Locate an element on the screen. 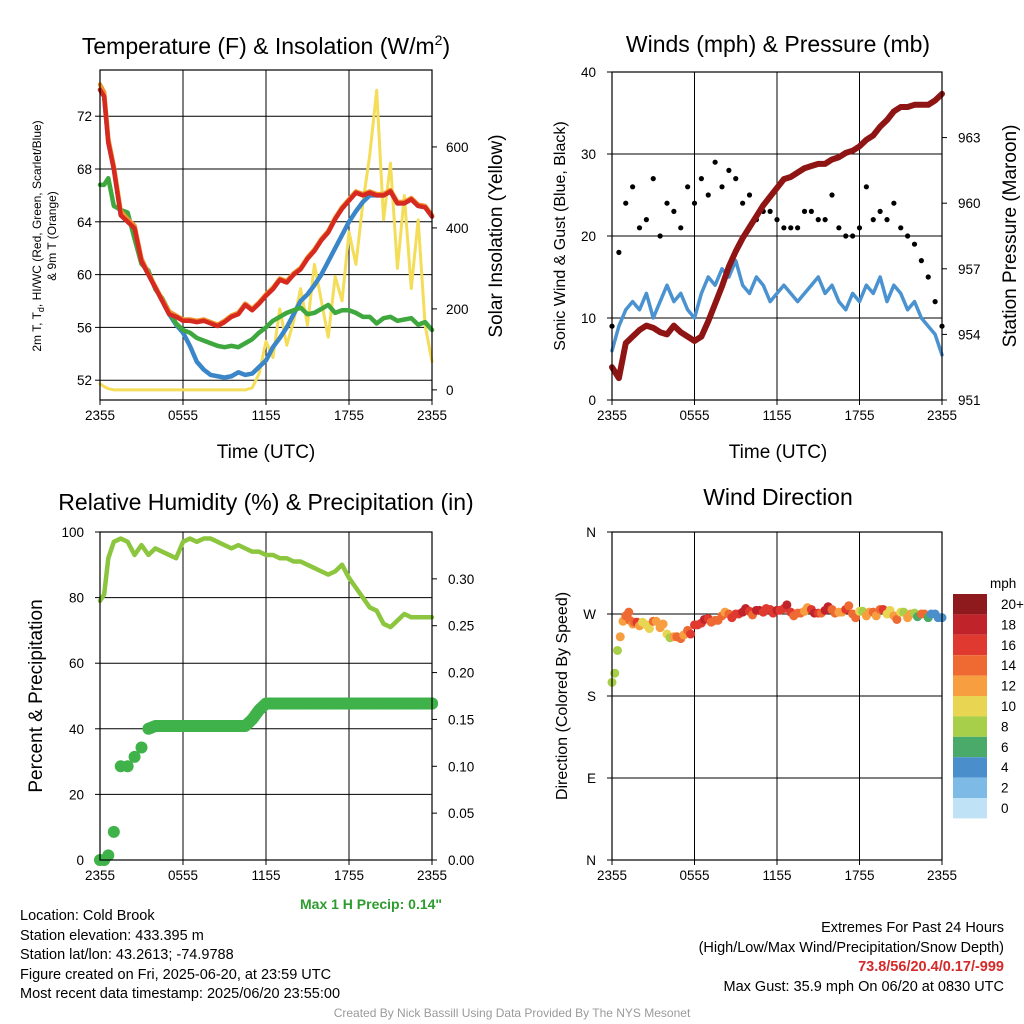 Image resolution: width=1024 pixels, height=1024 pixels. colorbar-label: 12 is located at coordinates (1008, 686).